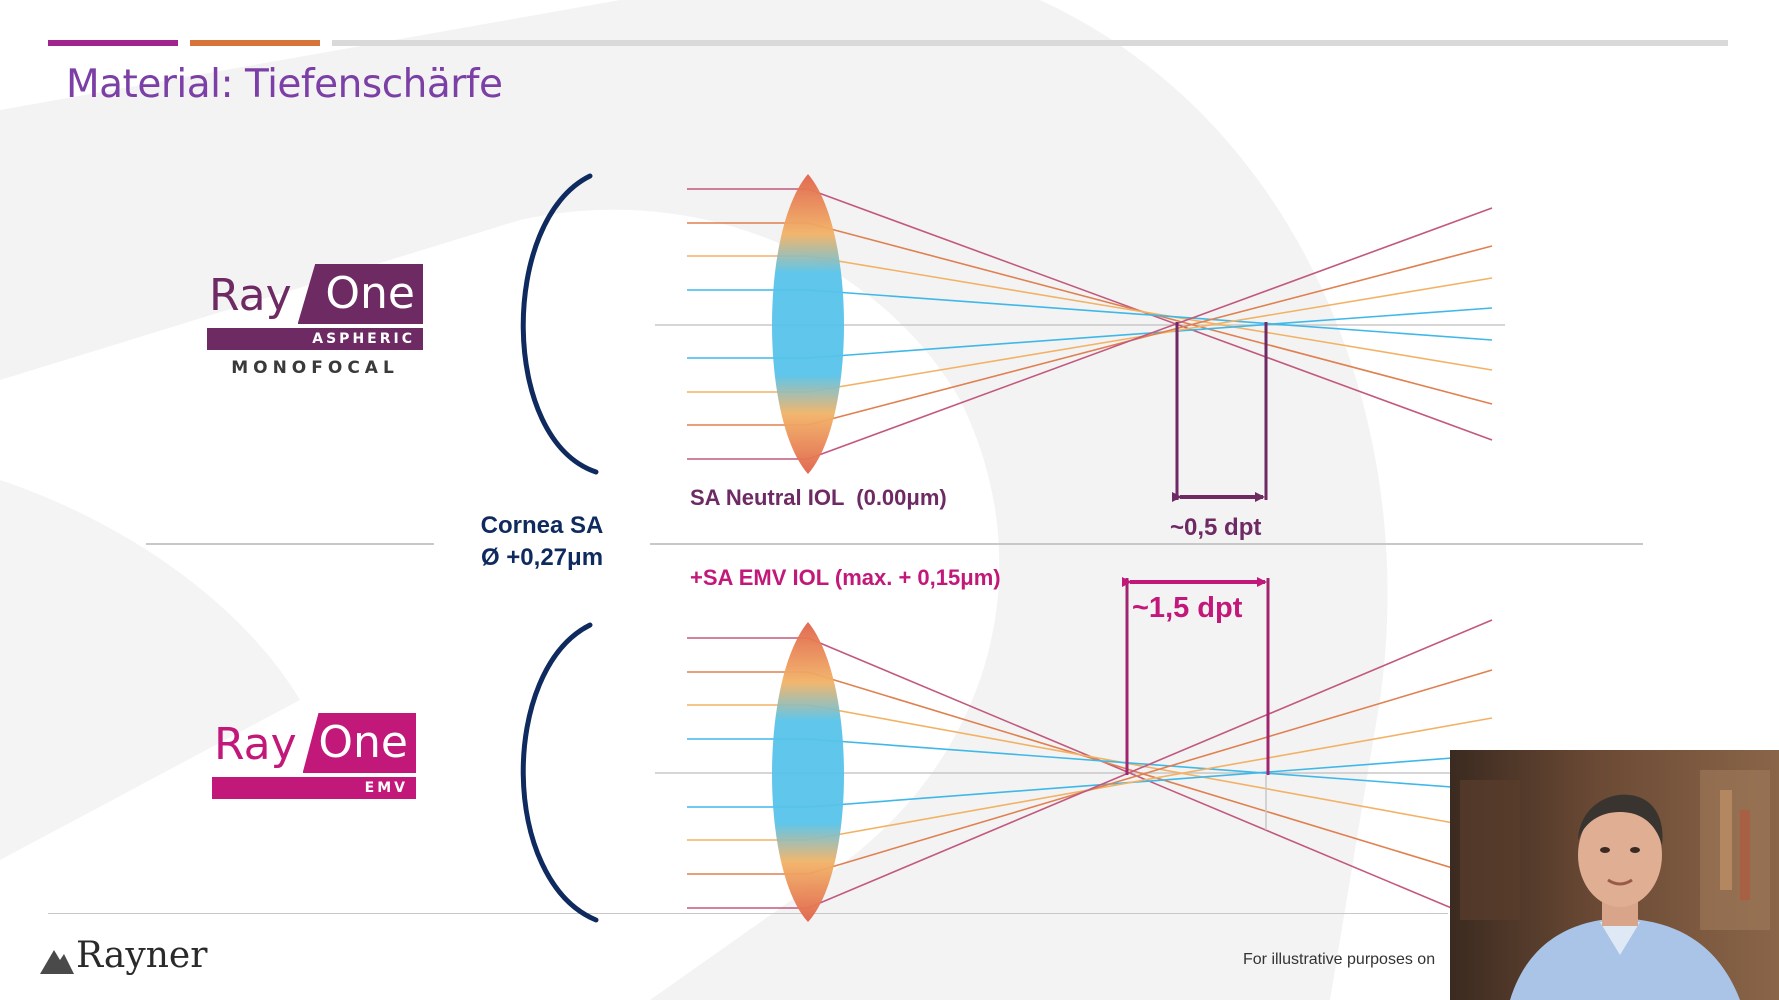  Describe the element at coordinates (1339, 959) in the screenshot. I see `illustrative-note: For illustrative purposes on` at that location.